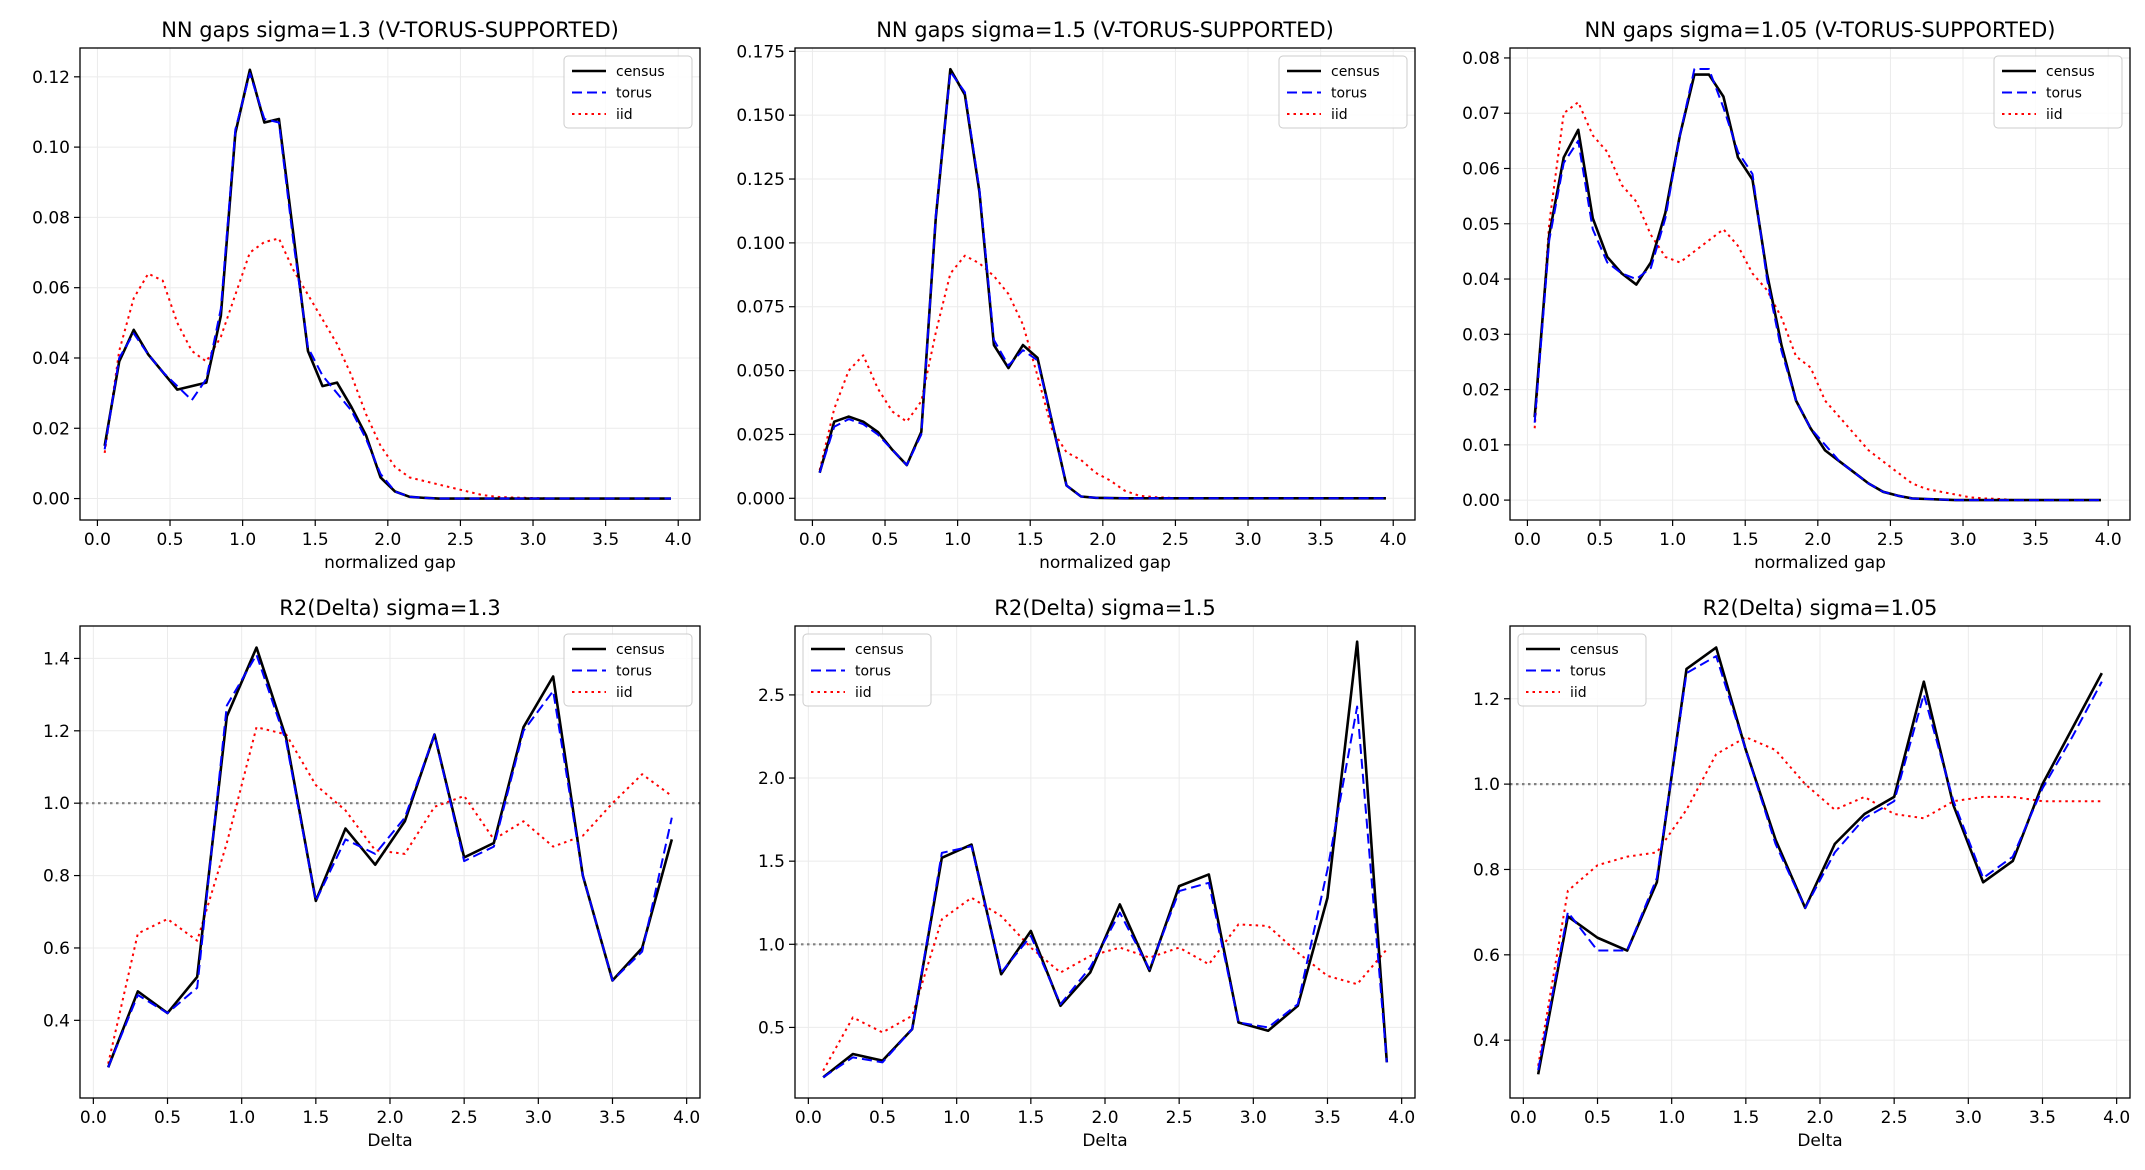 The image size is (2145, 1170). What do you see at coordinates (56, 949) in the screenshot?
I see `y-tick-label: 0.6` at bounding box center [56, 949].